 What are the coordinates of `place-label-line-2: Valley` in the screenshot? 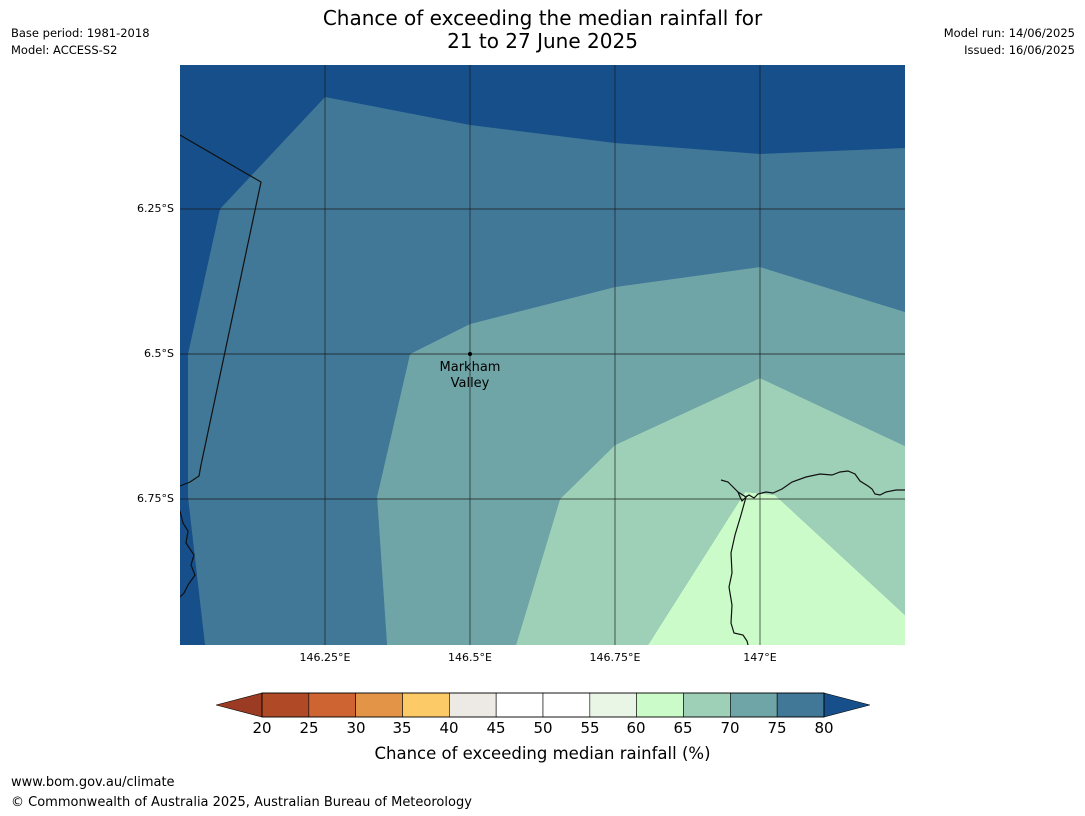 It's located at (470, 383).